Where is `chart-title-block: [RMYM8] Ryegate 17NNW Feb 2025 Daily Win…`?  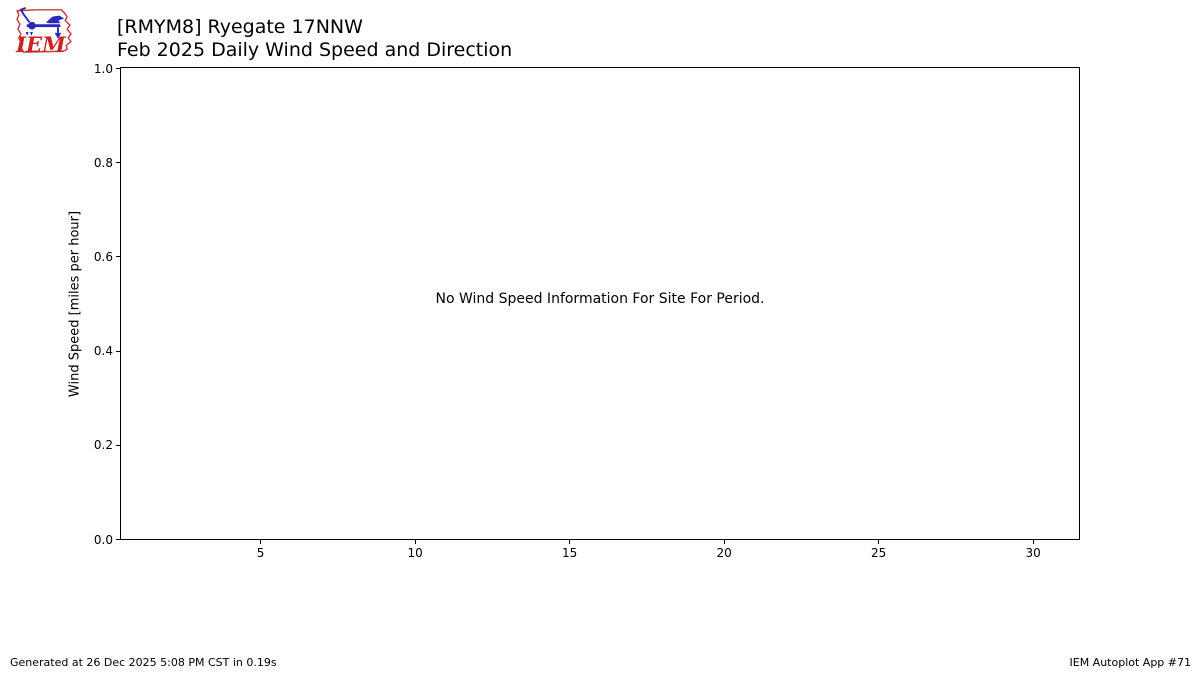
chart-title-block: [RMYM8] Ryegate 17NNW Feb 2025 Daily Win… is located at coordinates (314, 39).